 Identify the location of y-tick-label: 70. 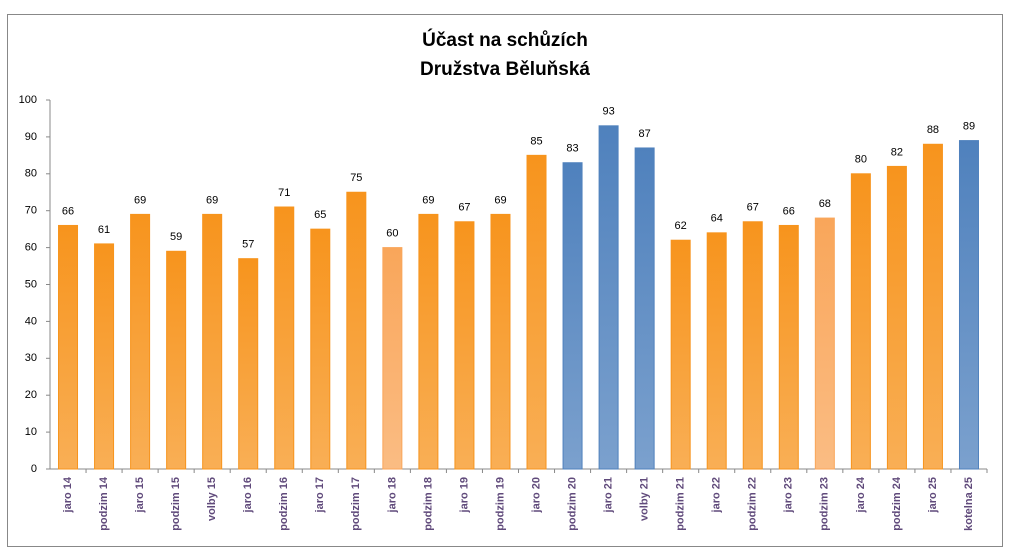
(31, 211).